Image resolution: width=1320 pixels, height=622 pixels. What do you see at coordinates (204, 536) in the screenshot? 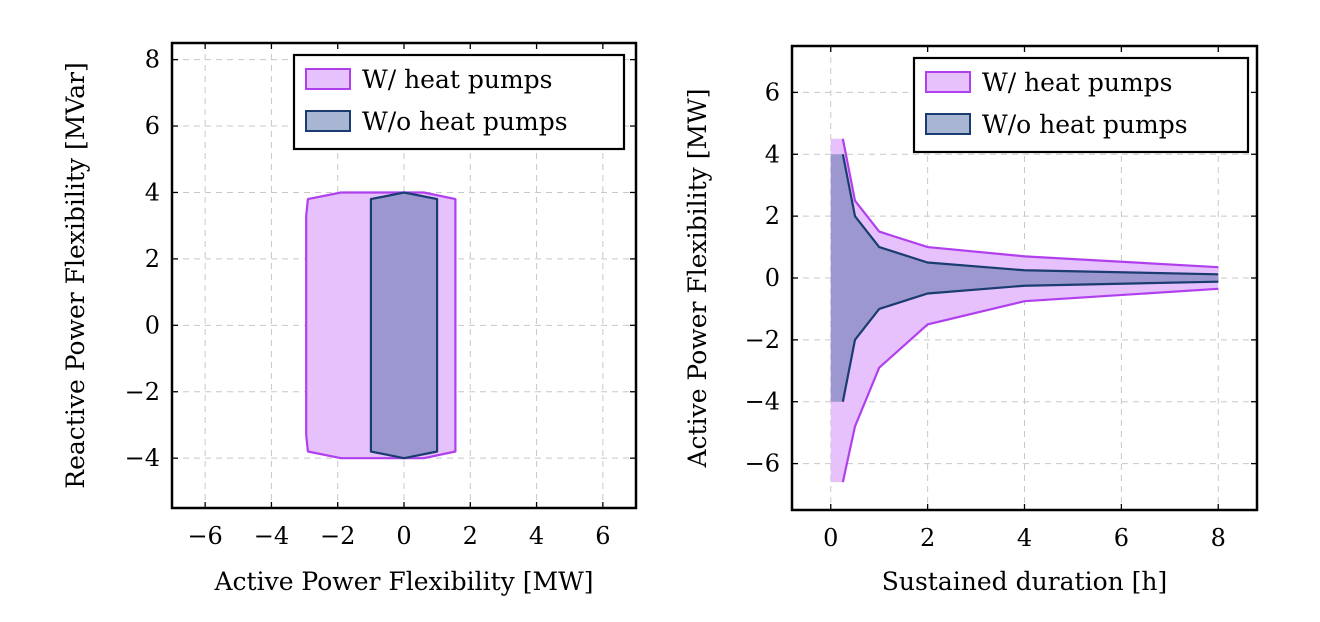
I see `x-tick-label: −6` at bounding box center [204, 536].